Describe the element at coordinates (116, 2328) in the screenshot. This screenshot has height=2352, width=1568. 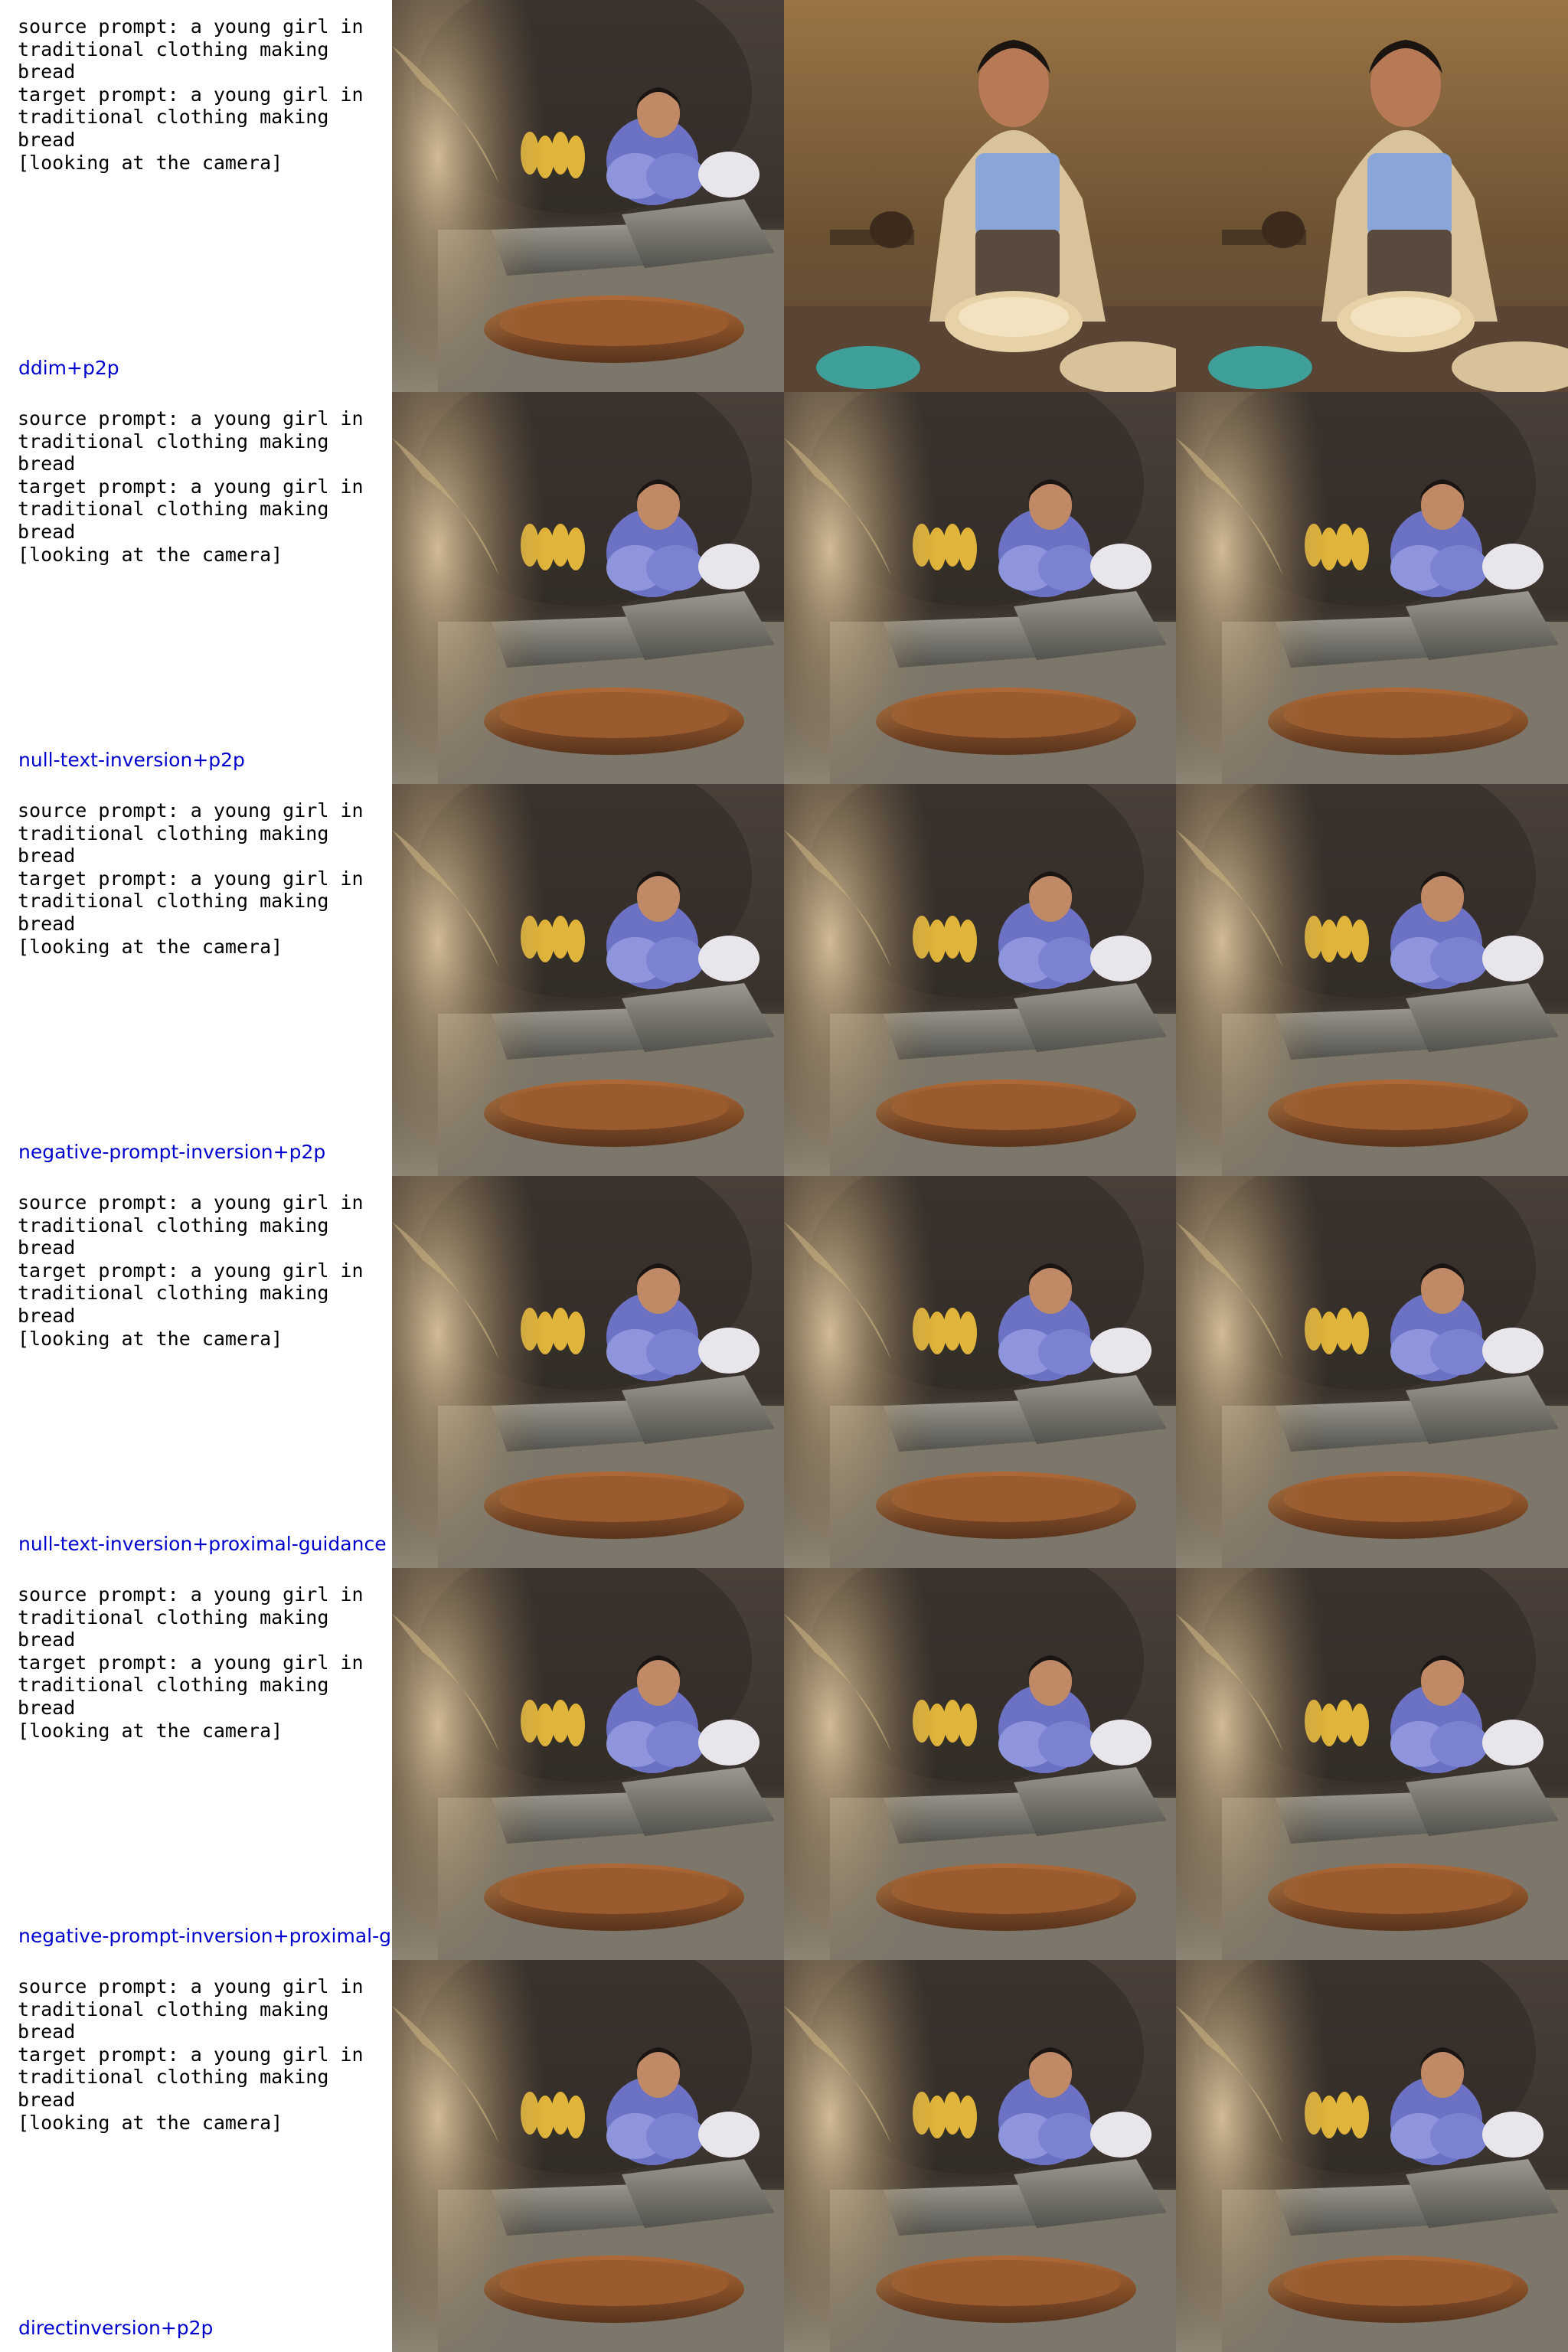
I see `method-label: directinversion+p2p` at that location.